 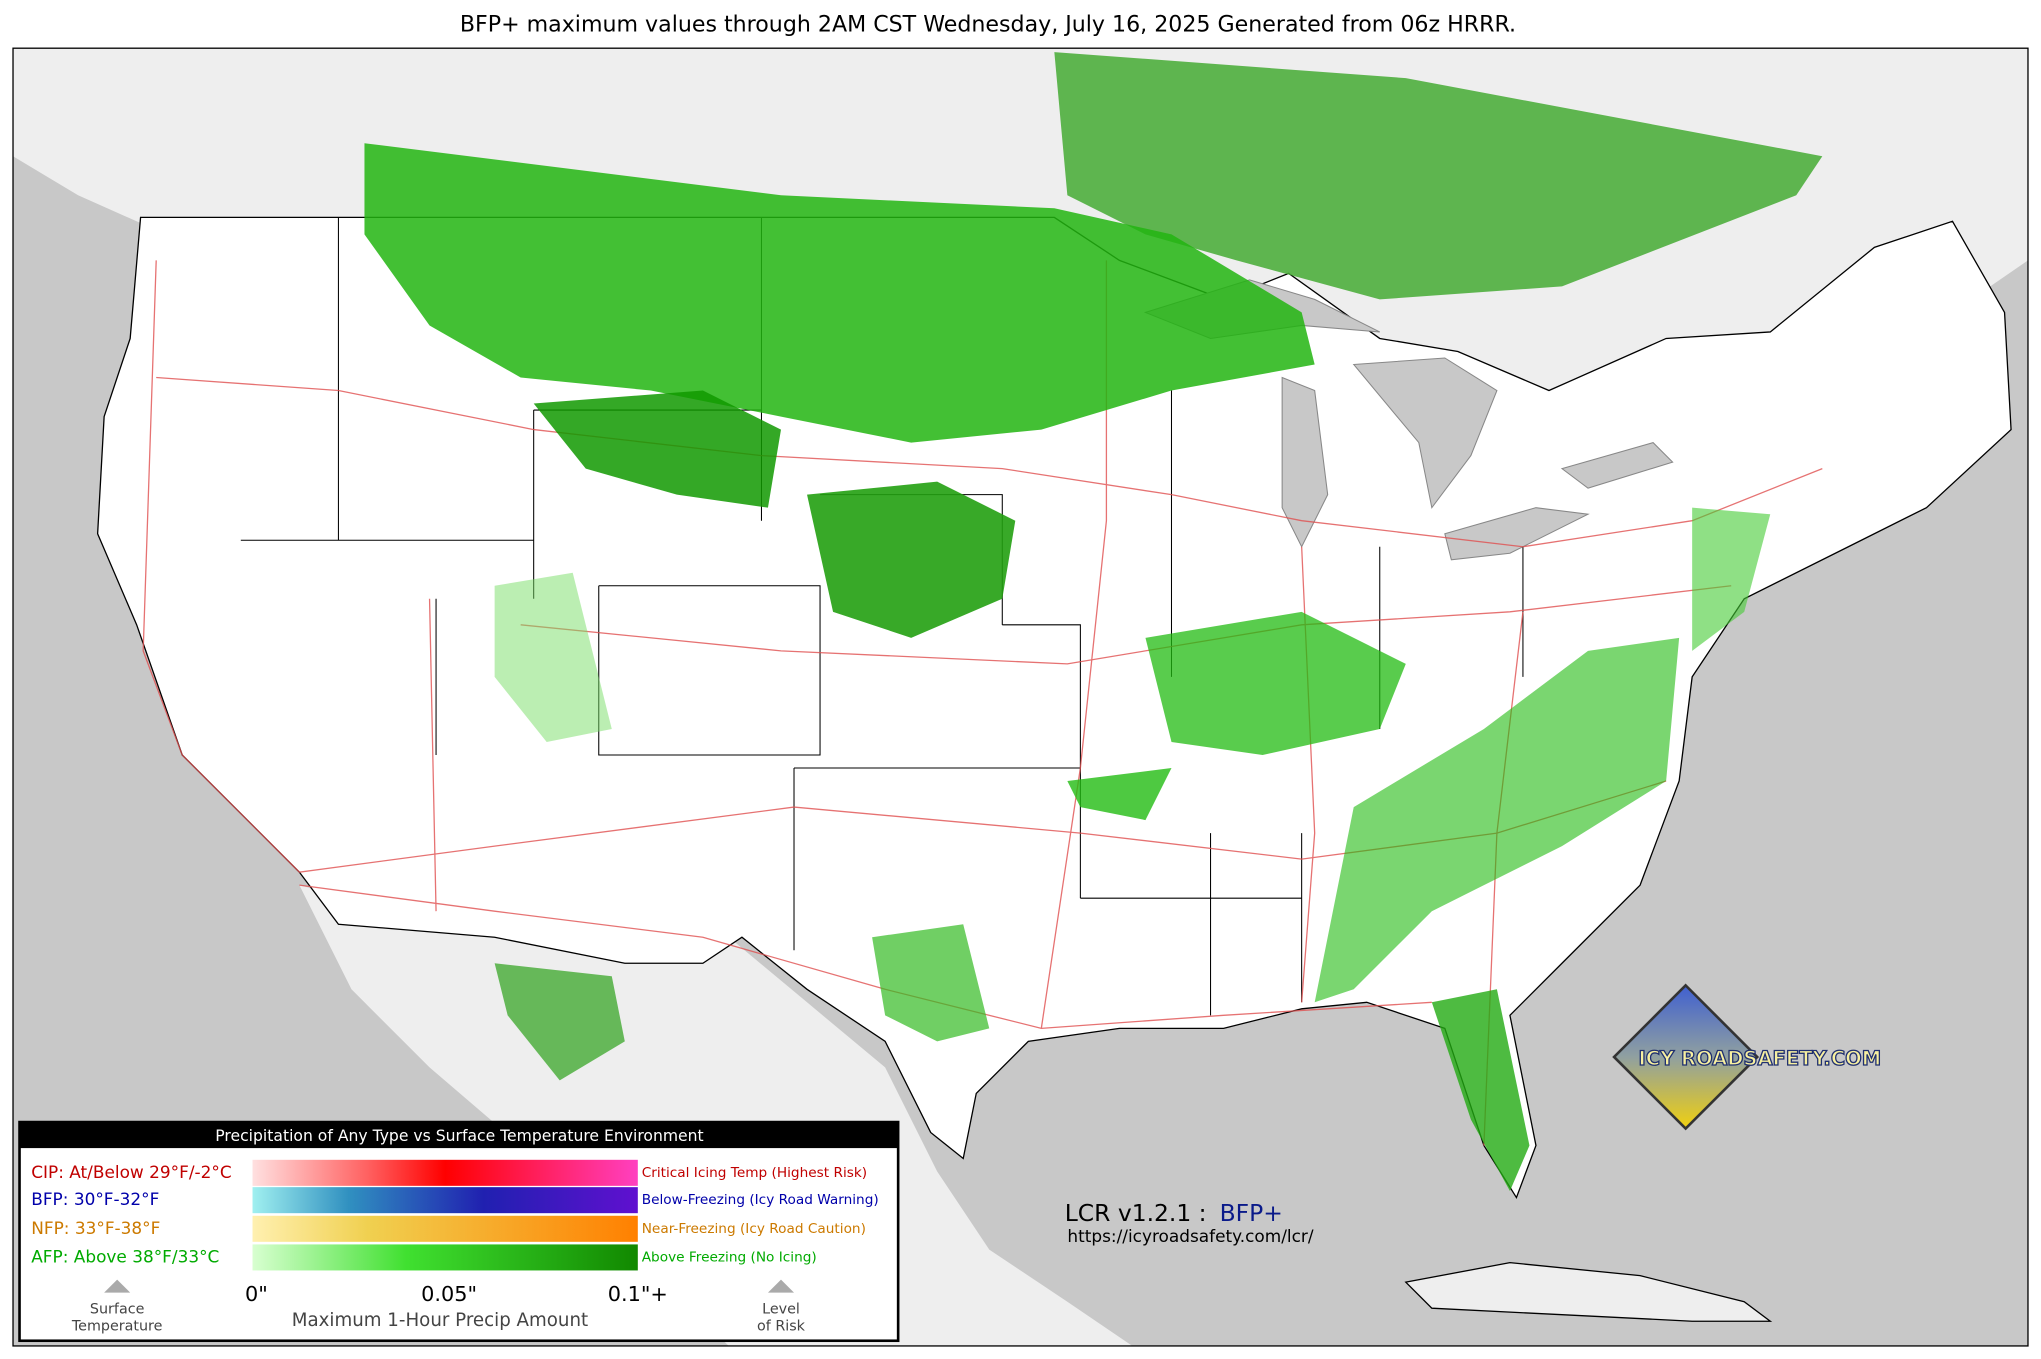 I want to click on left-caption: Temperature, so click(x=117, y=1326).